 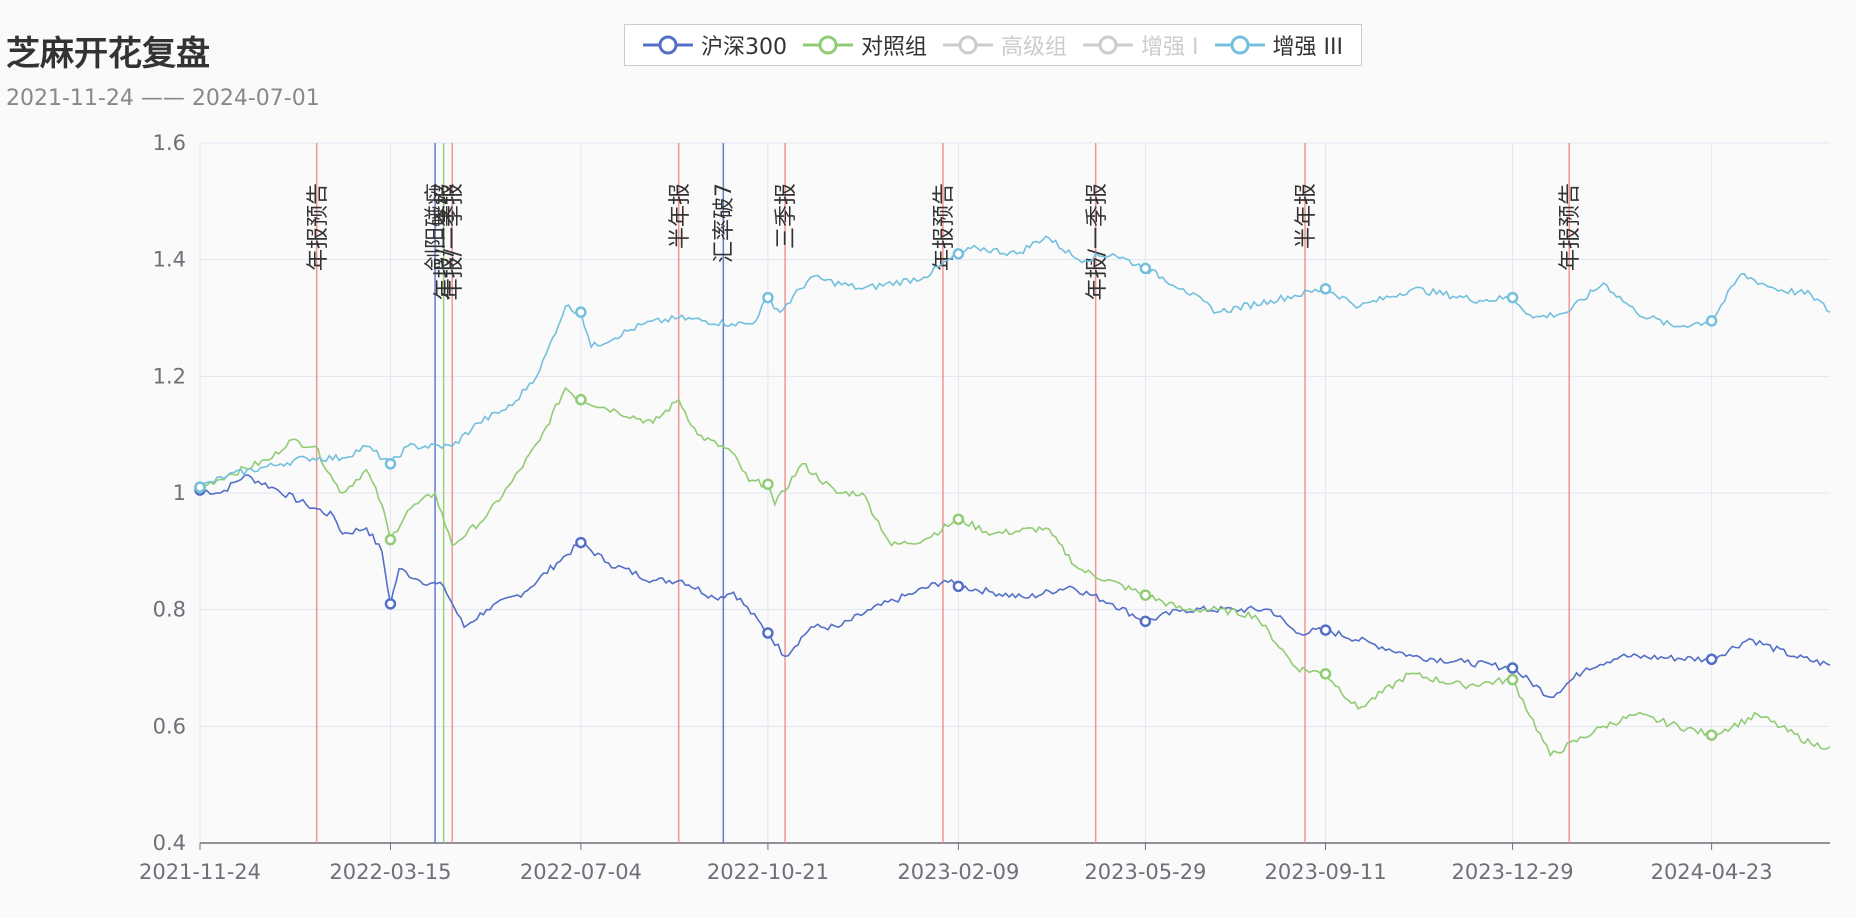 What do you see at coordinates (436, 227) in the screenshot?
I see `annotation-label: 剑阳碰痧` at bounding box center [436, 227].